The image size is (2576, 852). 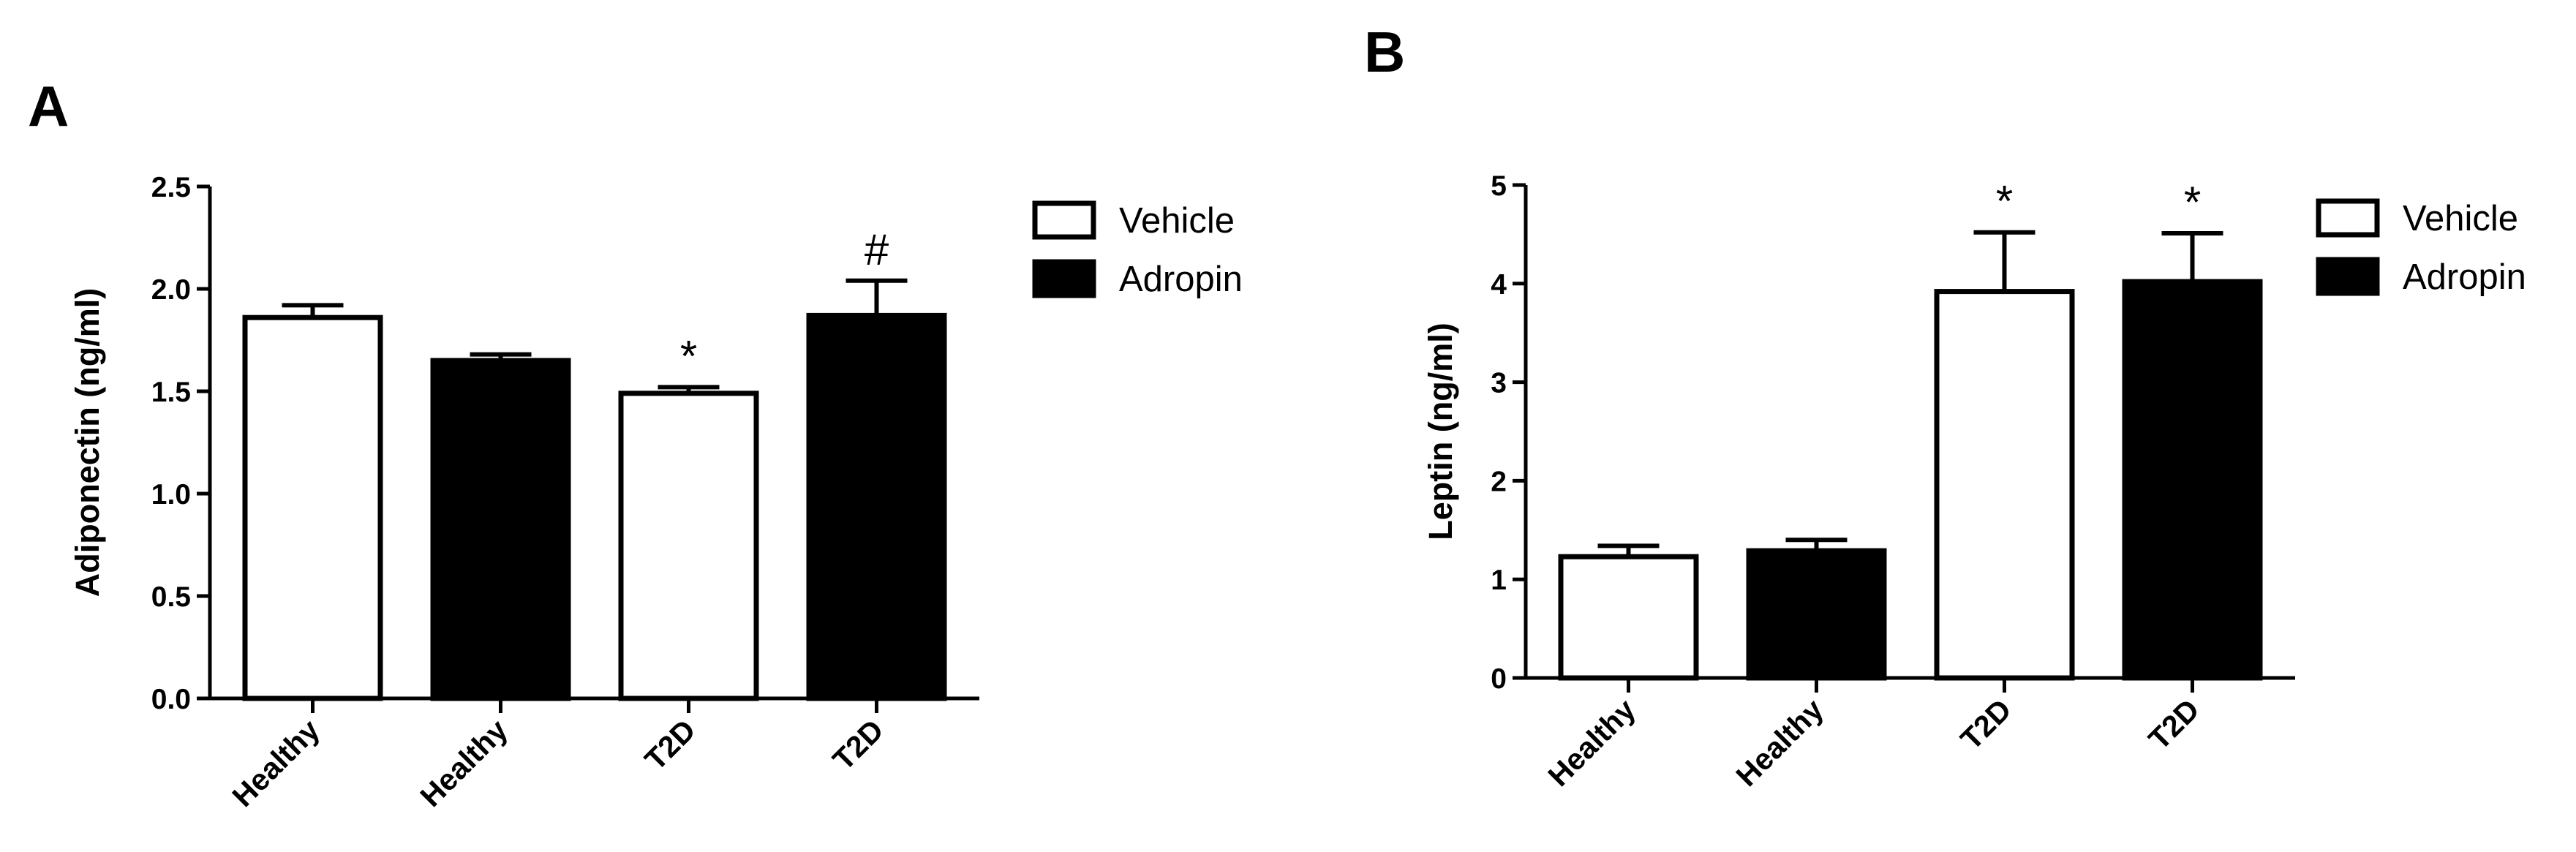 What do you see at coordinates (1499, 580) in the screenshot?
I see `y-tick-label: 1` at bounding box center [1499, 580].